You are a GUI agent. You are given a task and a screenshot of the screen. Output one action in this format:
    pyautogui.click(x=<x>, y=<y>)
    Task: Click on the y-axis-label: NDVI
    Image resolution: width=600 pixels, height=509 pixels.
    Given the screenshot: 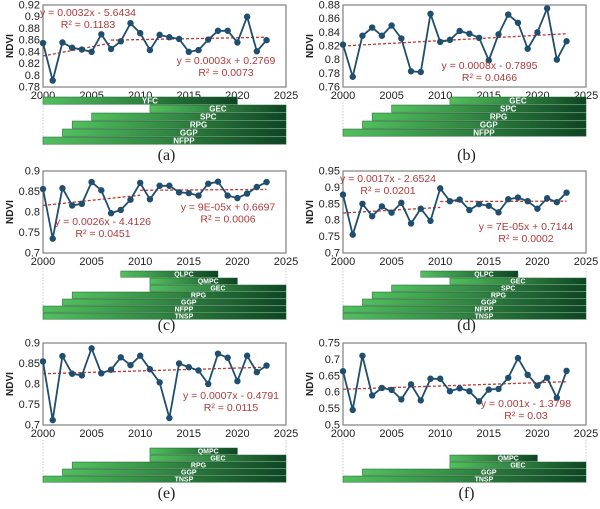 What is the action you would take?
    pyautogui.click(x=10, y=384)
    